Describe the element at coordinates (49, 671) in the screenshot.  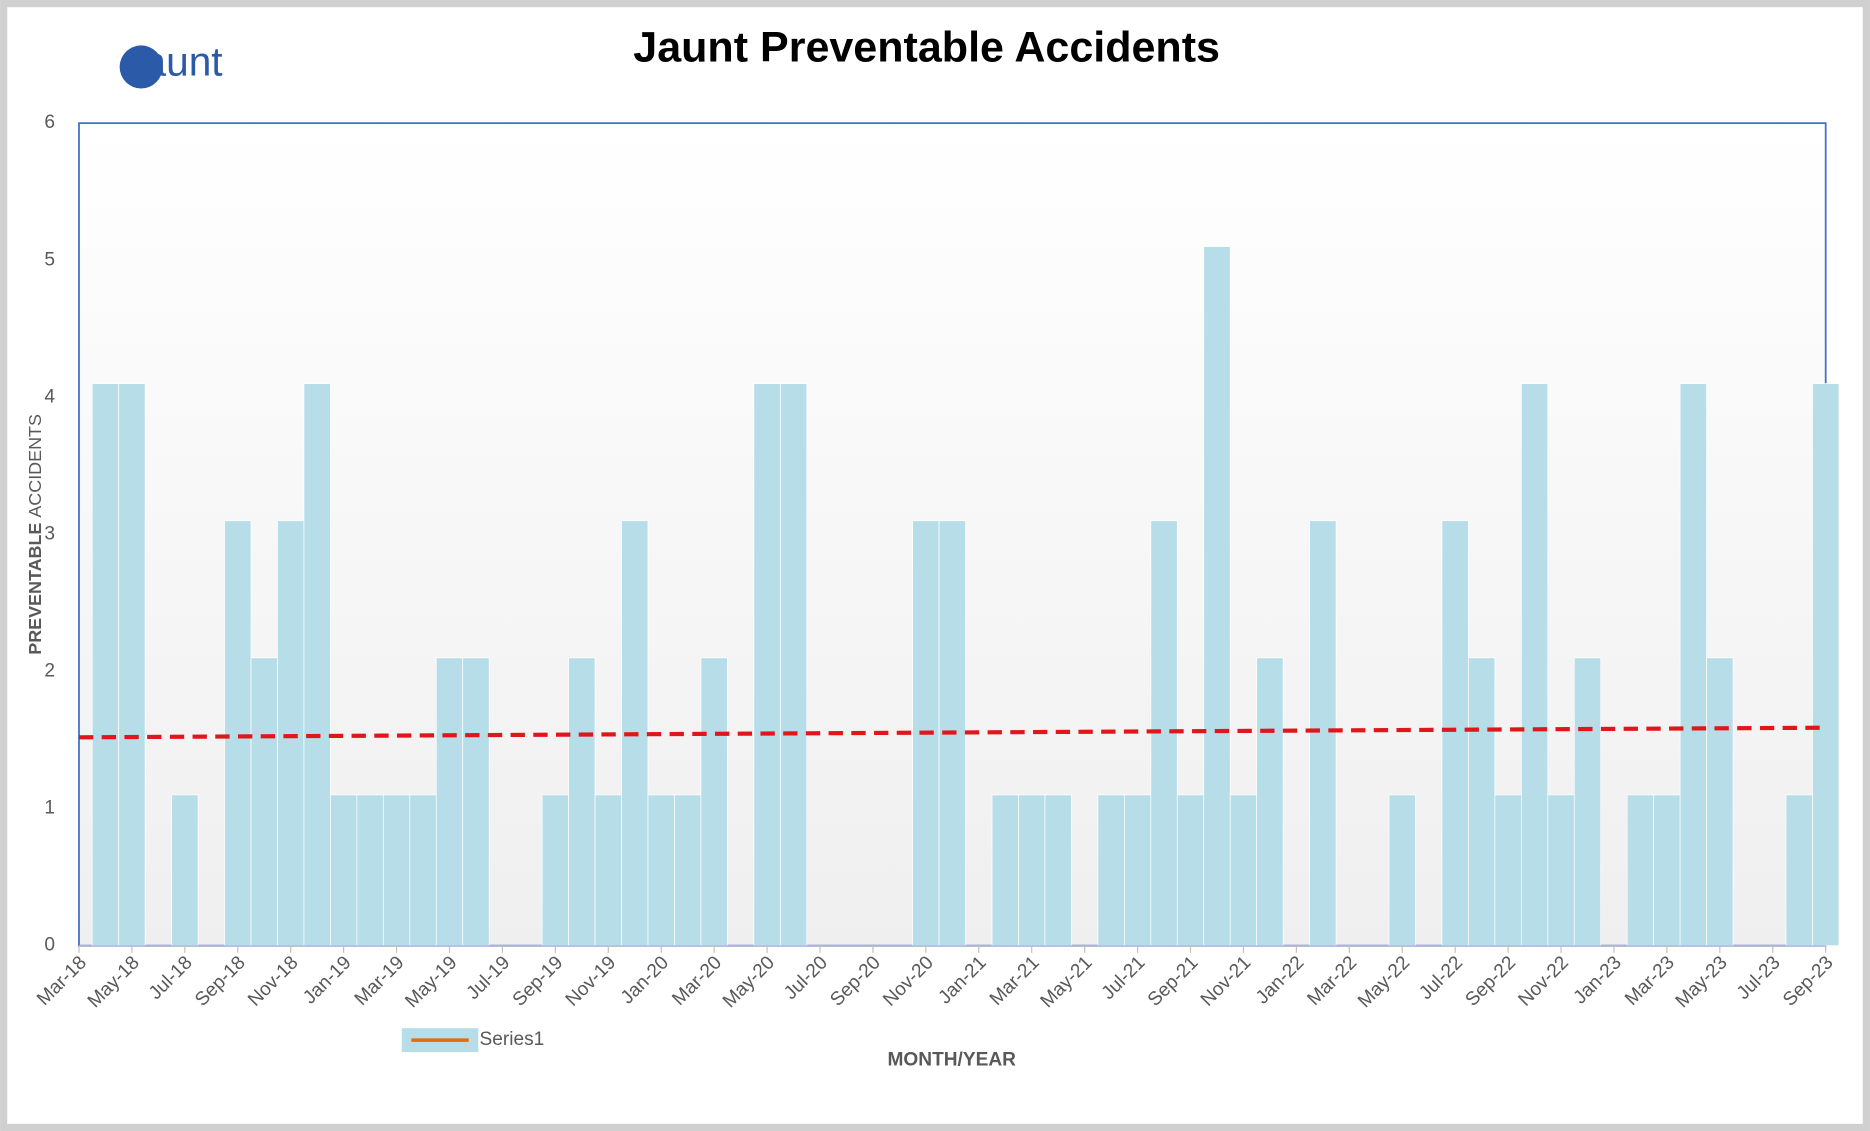
I see `y-tick-label: 2` at that location.